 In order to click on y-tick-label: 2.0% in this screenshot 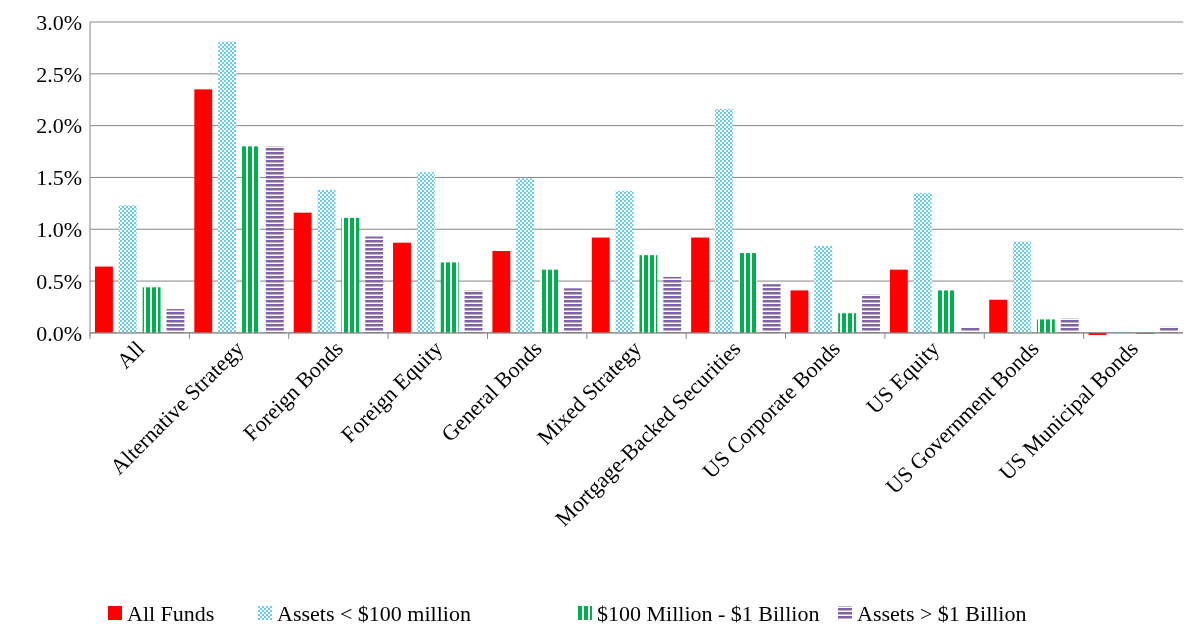, I will do `click(59, 126)`.